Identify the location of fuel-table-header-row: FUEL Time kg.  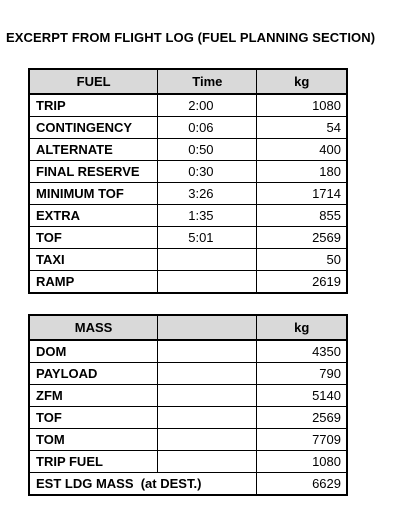
(188, 81).